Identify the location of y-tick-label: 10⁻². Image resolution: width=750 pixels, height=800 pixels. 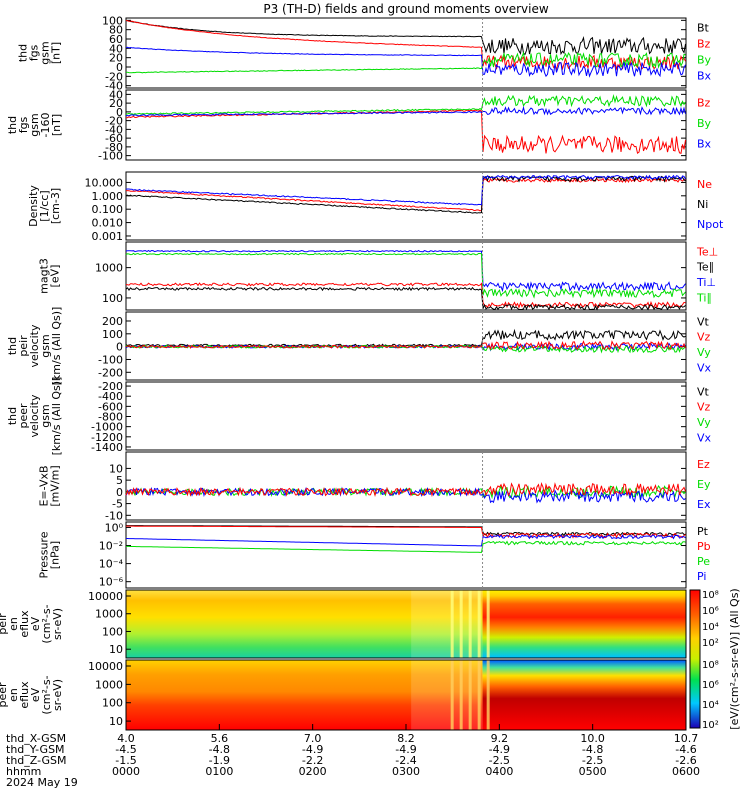
(111, 546).